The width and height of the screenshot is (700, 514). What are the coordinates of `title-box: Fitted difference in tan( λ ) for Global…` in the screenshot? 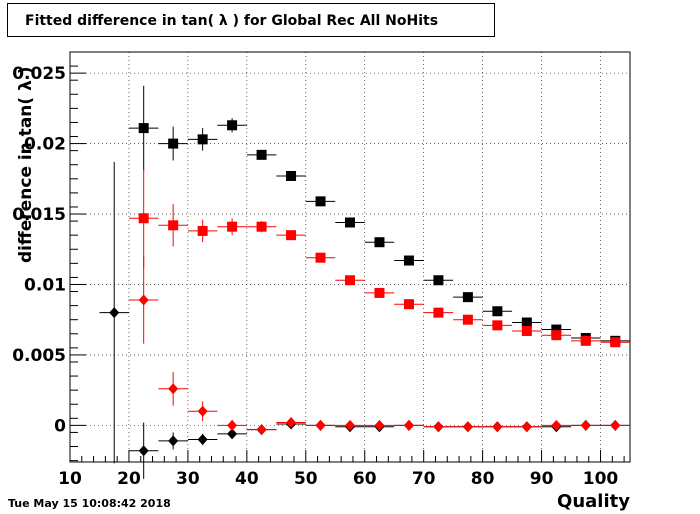 It's located at (251, 20).